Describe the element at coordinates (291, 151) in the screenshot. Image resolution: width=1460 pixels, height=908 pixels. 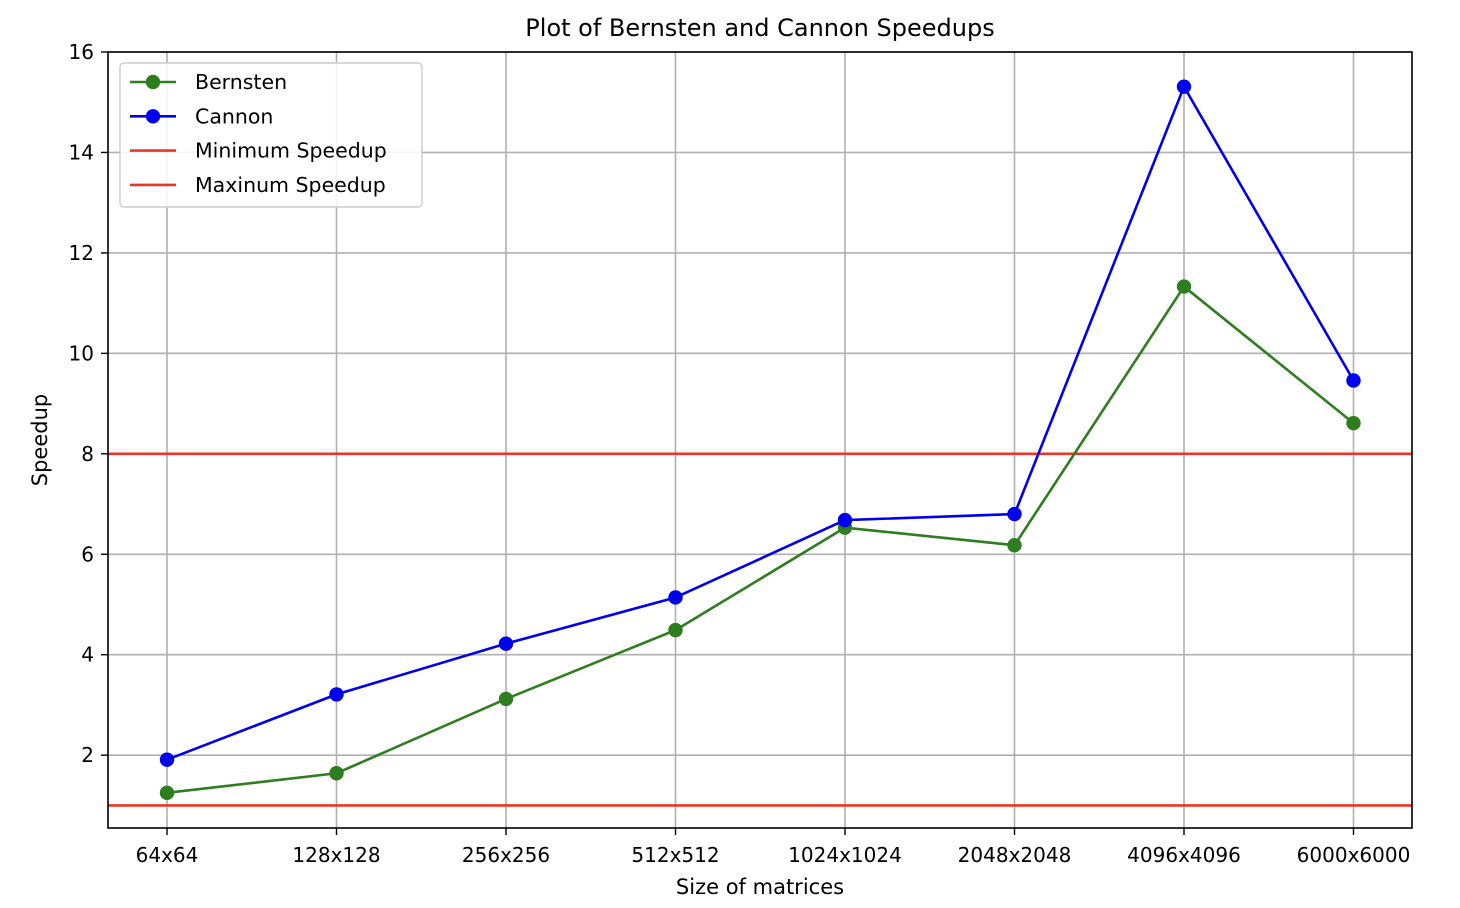
I see `legend-label: Minimum Speedup` at that location.